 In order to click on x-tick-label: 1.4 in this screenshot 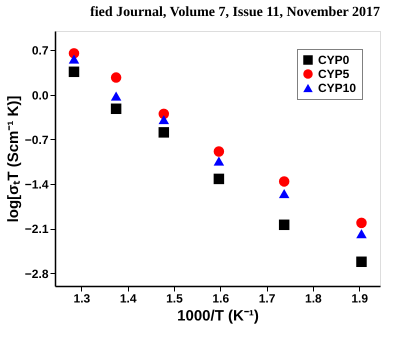, I will do `click(128, 299)`.